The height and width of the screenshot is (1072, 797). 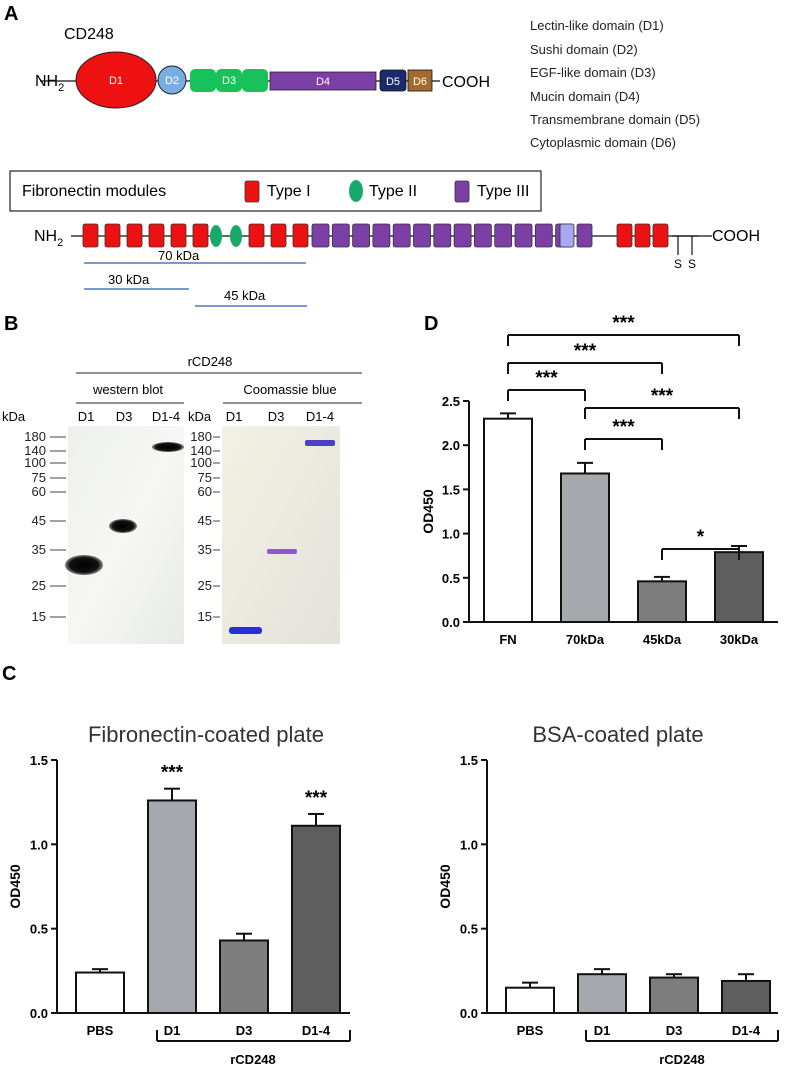 I want to click on wb-marker-label: 140, so click(x=35, y=450).